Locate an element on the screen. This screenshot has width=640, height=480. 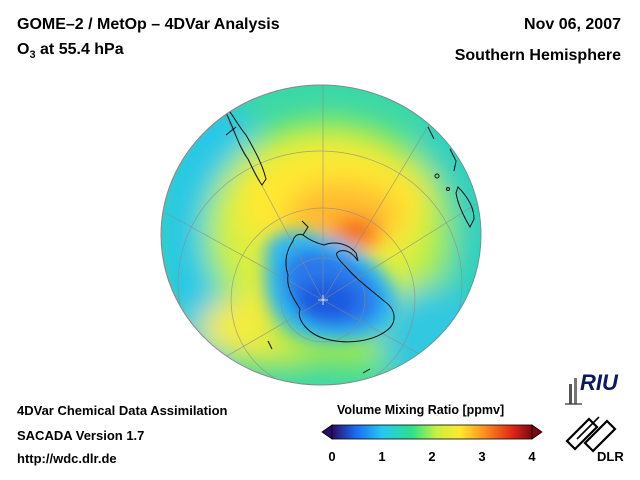
riu-logo-text: RIU is located at coordinates (599, 382).